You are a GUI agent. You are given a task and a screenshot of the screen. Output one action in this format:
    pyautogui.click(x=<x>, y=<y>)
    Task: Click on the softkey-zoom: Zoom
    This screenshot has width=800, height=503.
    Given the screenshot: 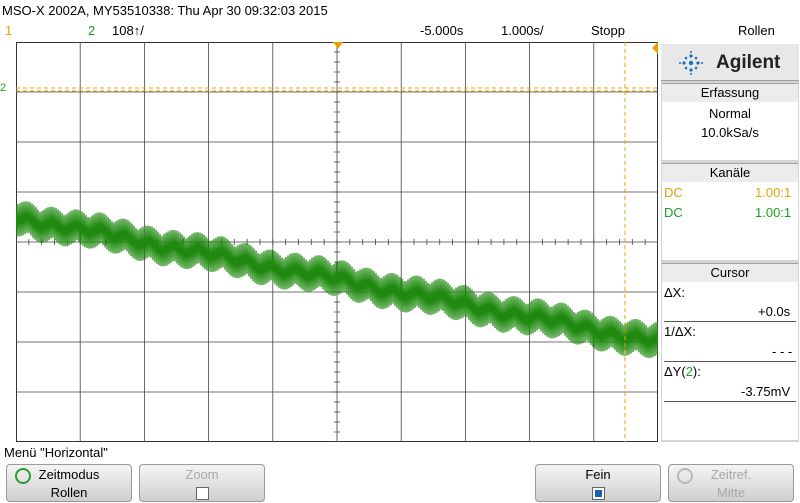 What is the action you would take?
    pyautogui.click(x=202, y=483)
    